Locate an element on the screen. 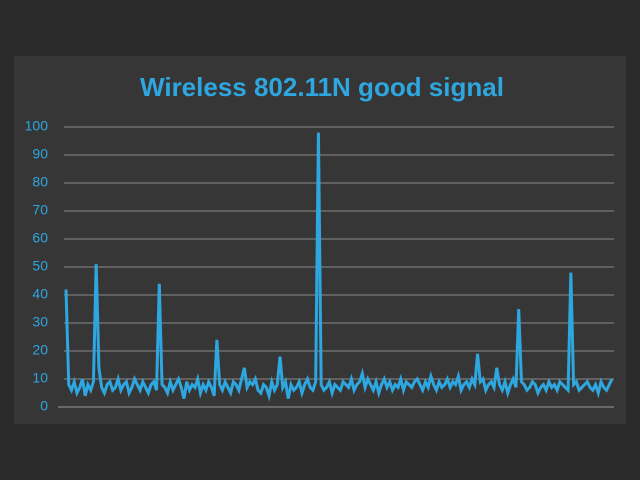 The height and width of the screenshot is (480, 640). y-tick-label: 40 is located at coordinates (40, 294).